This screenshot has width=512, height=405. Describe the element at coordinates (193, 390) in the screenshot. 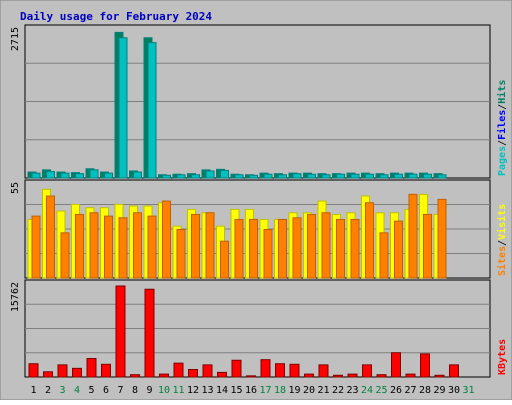

I see `day-label-12: 12` at that location.